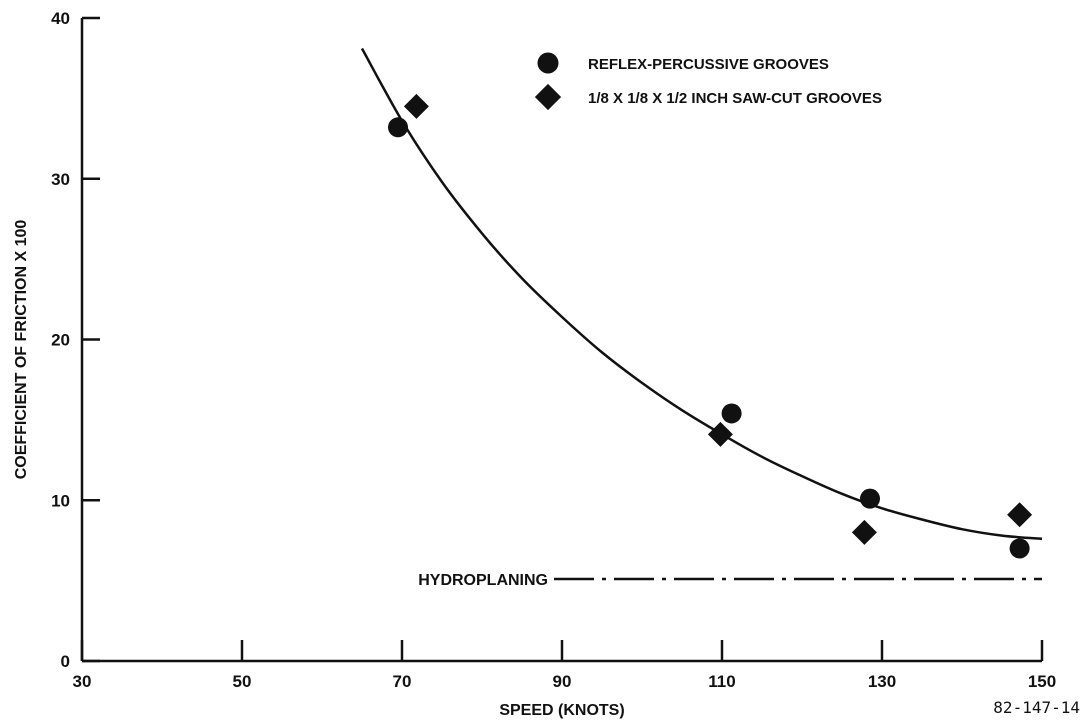 The height and width of the screenshot is (724, 1085). Describe the element at coordinates (730, 580) in the screenshot. I see `hydroplaning-layer: HYDROPLANING` at that location.